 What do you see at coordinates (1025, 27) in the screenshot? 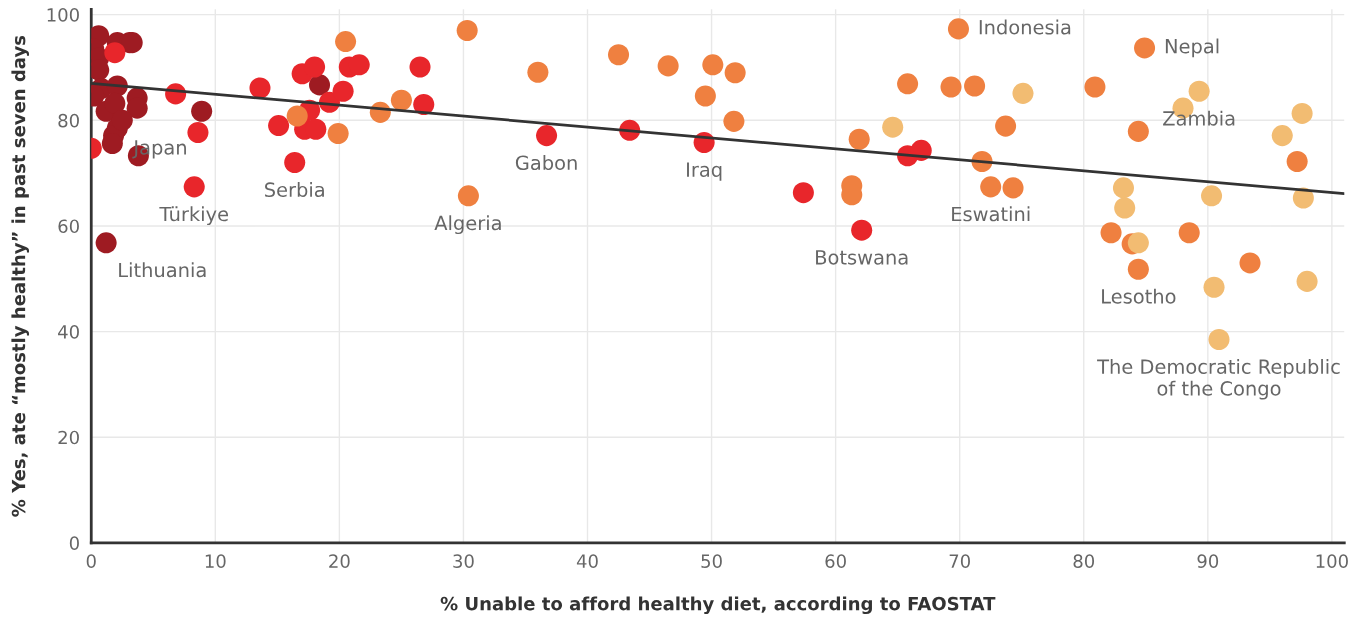
I see `annotation: Indonesia` at bounding box center [1025, 27].